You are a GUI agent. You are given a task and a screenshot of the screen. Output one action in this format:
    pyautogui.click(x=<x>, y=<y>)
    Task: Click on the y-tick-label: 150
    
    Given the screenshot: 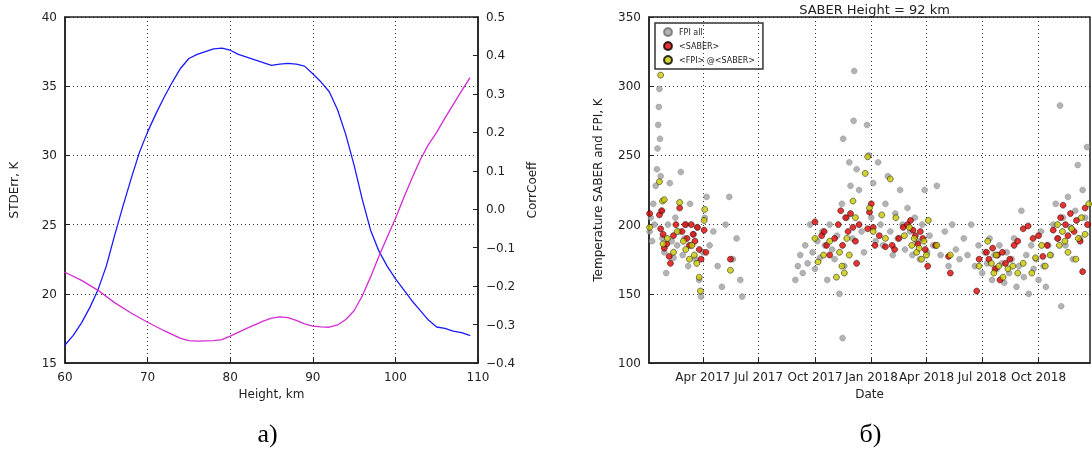 What is the action you would take?
    pyautogui.click(x=629, y=293)
    